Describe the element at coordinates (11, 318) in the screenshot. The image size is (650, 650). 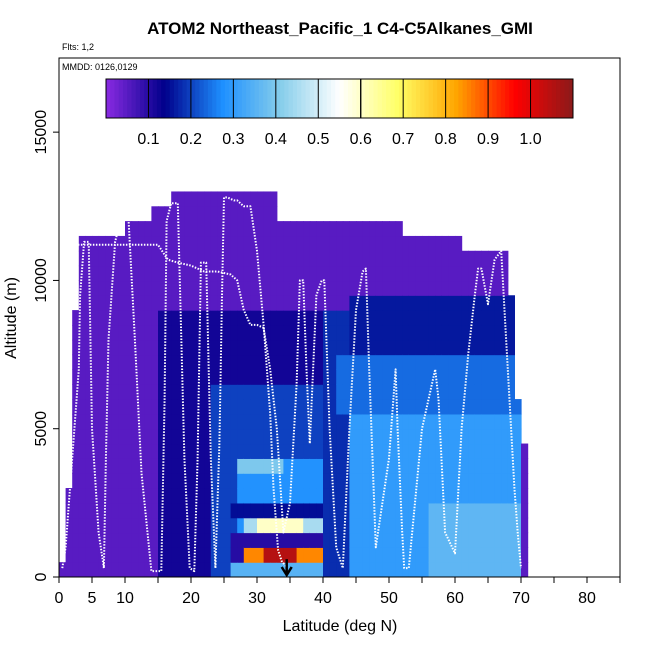
I see `y-axis-label: Altitude (m)` at that location.